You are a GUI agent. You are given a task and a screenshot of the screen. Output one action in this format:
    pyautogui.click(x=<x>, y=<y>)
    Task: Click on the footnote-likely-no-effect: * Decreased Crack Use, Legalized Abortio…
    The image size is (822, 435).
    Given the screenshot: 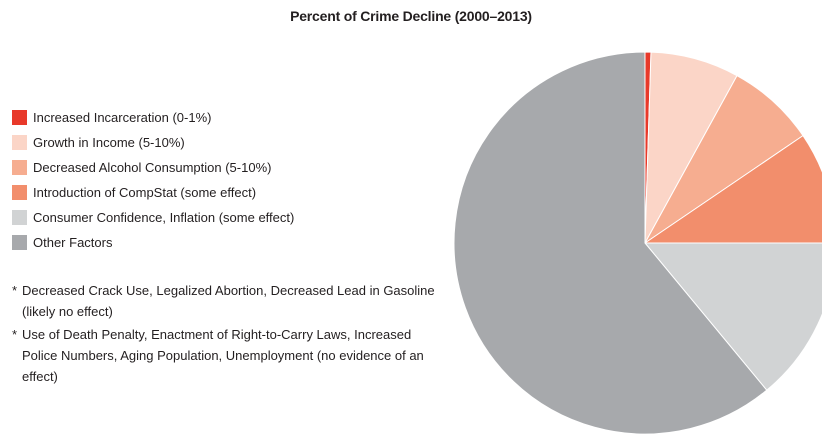 What is the action you would take?
    pyautogui.click(x=227, y=301)
    